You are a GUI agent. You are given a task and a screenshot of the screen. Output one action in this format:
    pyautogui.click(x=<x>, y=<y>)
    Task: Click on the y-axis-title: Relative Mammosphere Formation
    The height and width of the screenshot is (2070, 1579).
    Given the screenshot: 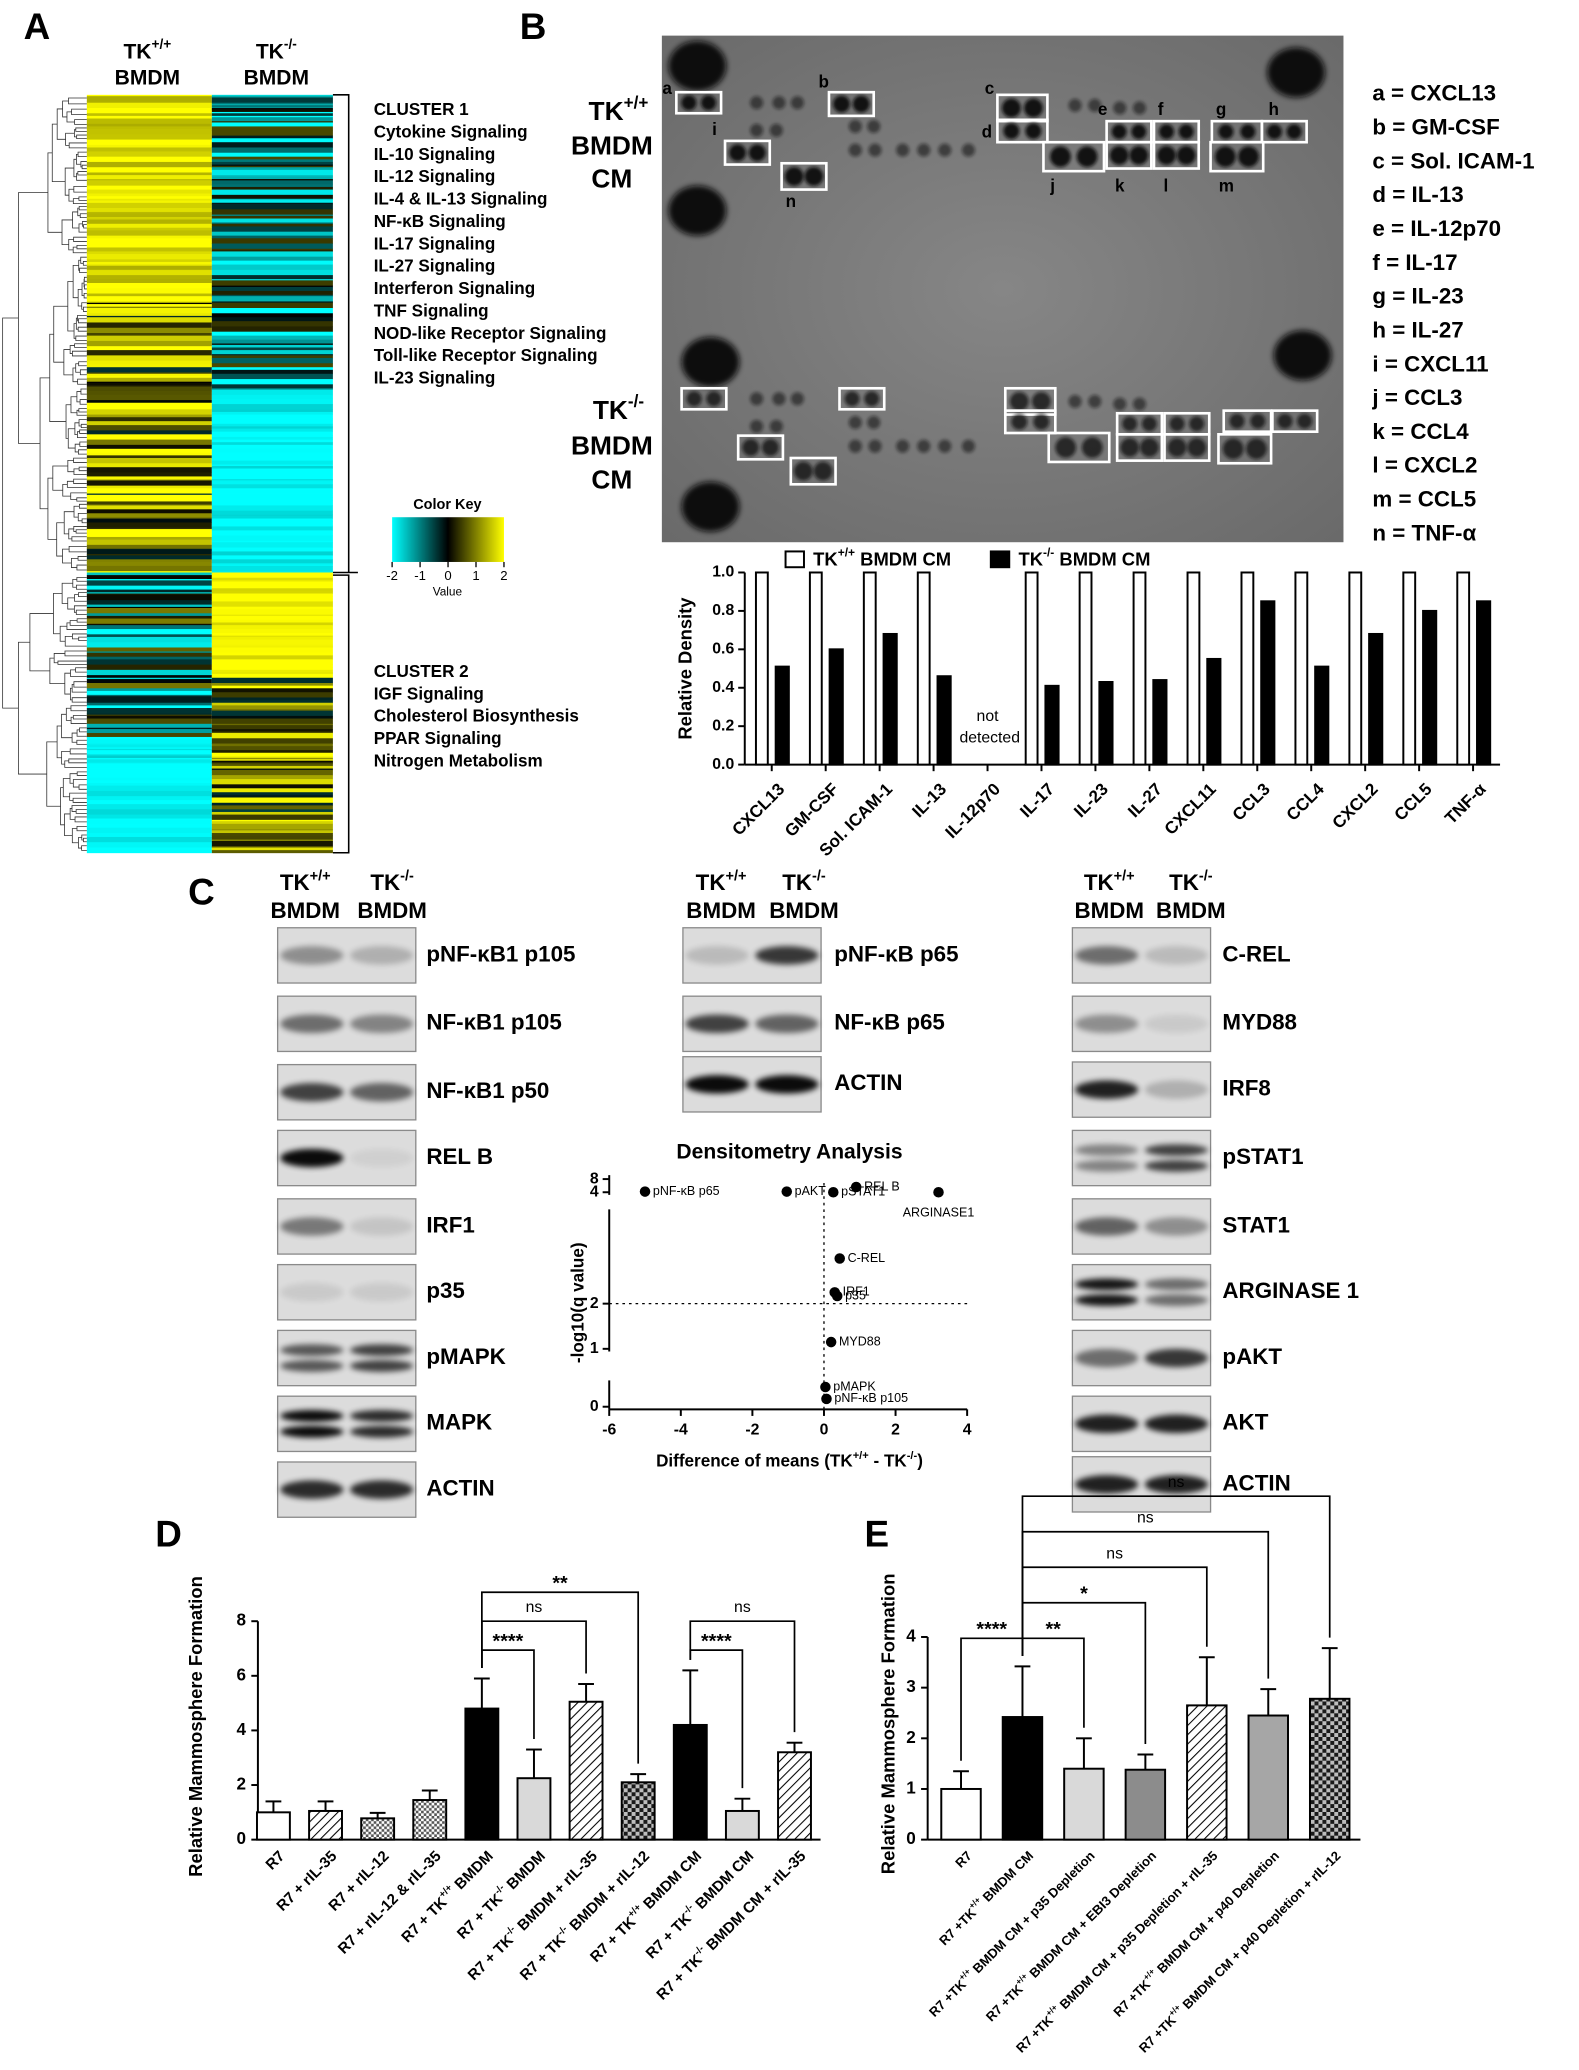 What is the action you would take?
    pyautogui.click(x=887, y=1723)
    